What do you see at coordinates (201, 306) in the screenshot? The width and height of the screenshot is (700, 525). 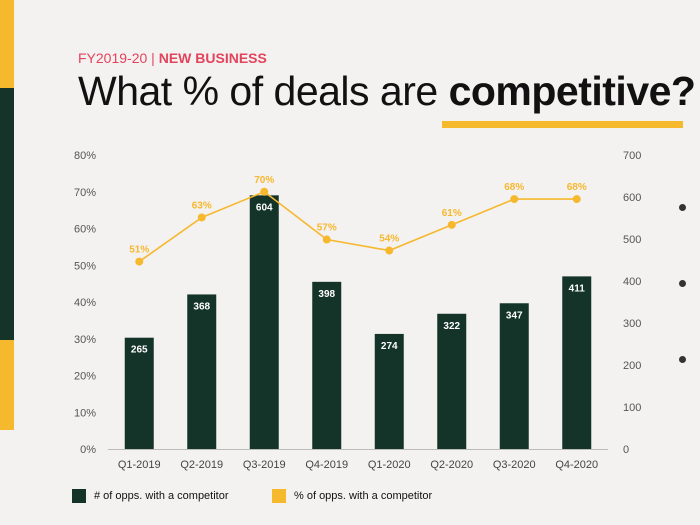 I see `bar-value-label: 368` at bounding box center [201, 306].